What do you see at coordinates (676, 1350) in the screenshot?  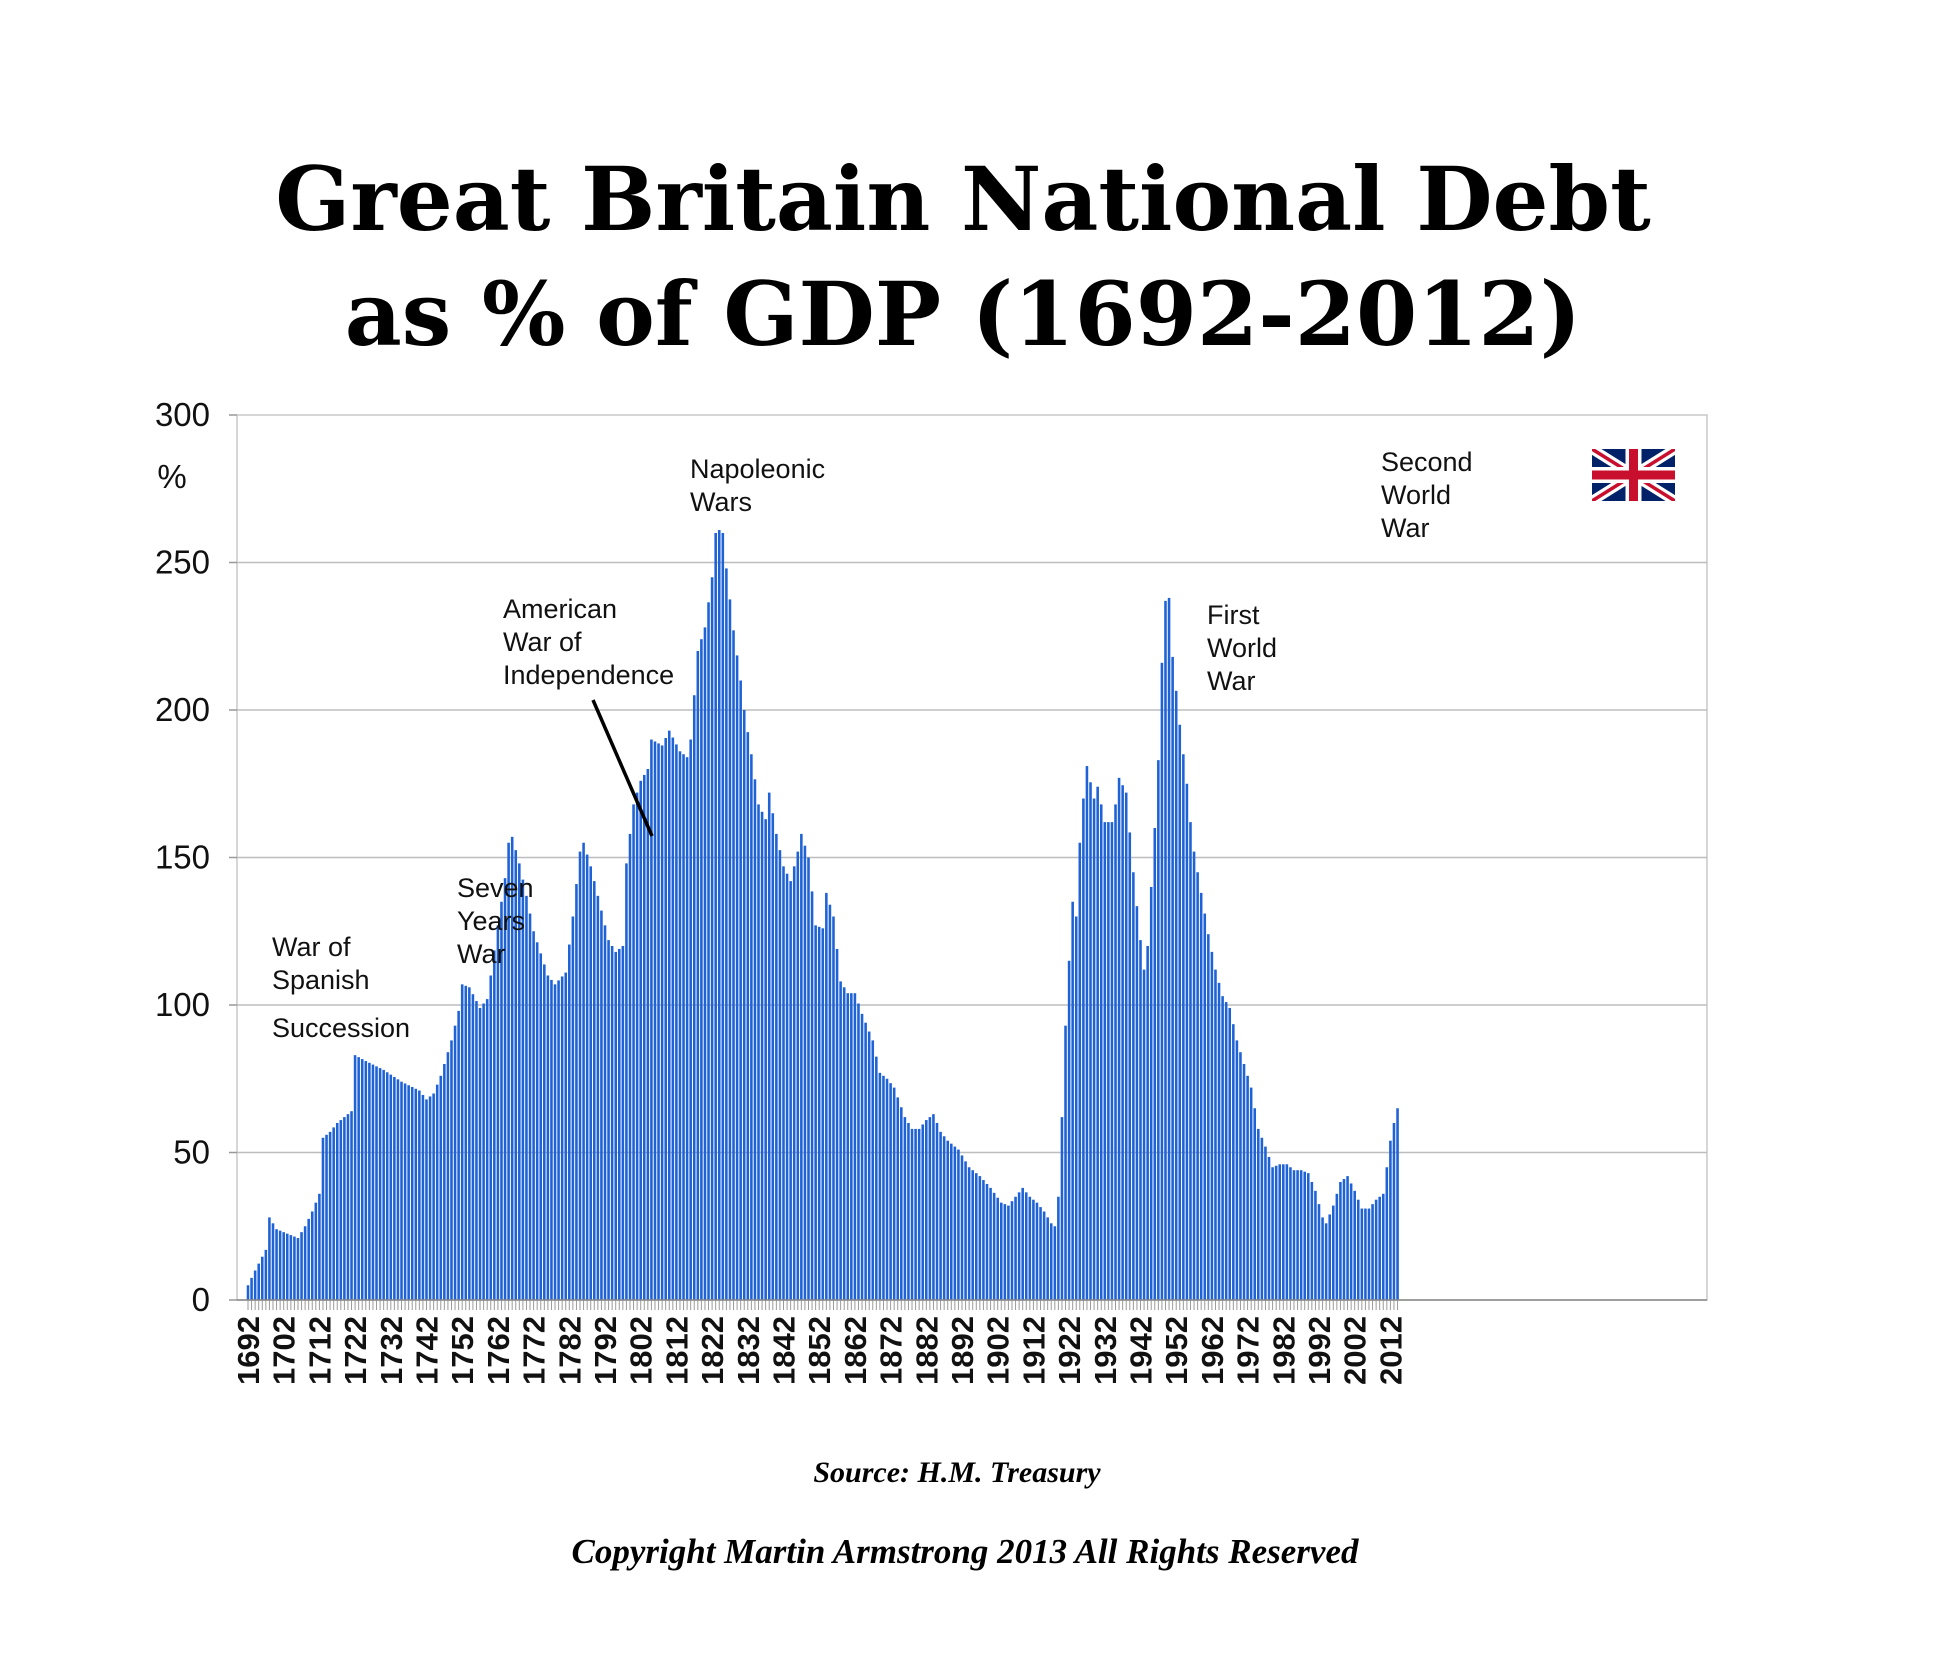 I see `x-tick-label: 1812` at bounding box center [676, 1350].